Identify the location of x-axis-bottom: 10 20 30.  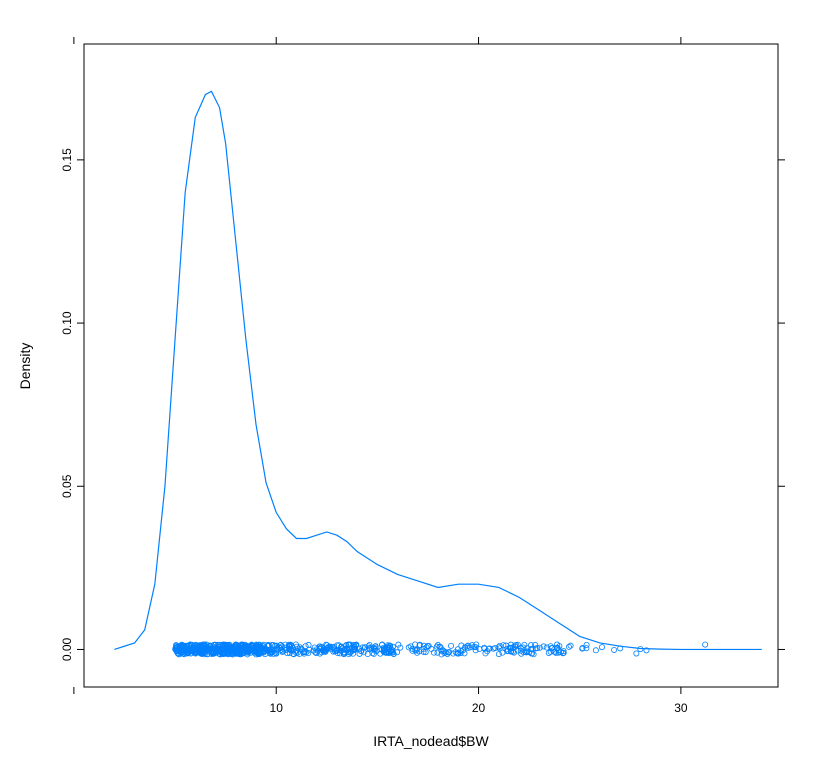
(380, 701).